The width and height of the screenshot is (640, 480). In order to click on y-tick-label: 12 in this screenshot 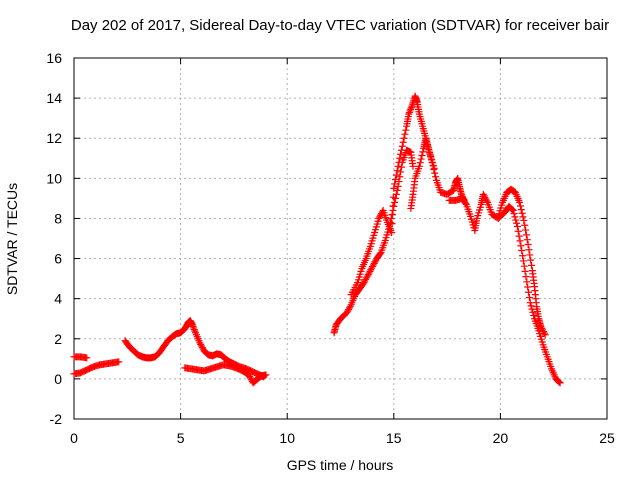, I will do `click(54, 138)`.